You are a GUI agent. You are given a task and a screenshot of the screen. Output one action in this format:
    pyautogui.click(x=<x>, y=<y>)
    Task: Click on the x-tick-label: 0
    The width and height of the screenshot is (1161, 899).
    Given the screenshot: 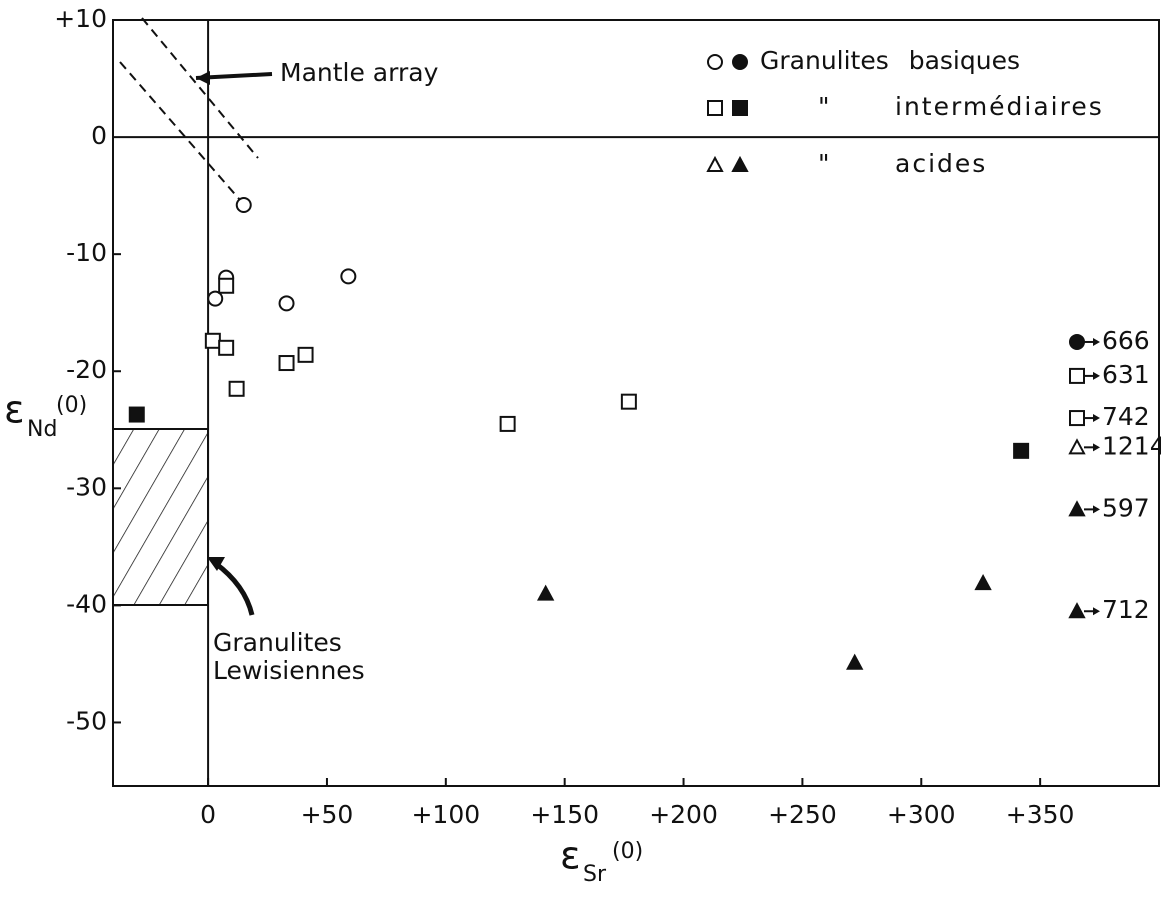 What is the action you would take?
    pyautogui.click(x=208, y=814)
    